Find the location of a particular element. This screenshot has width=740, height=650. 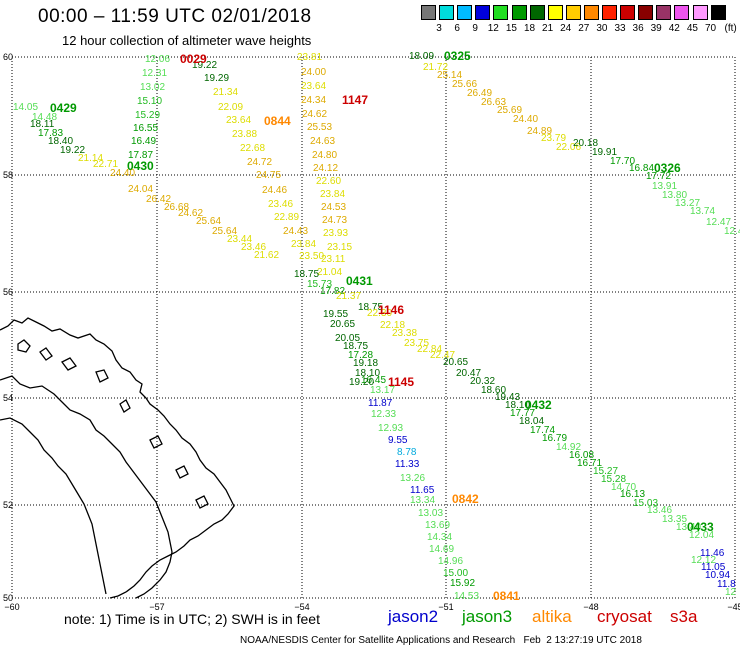

swh-value: 21.34 is located at coordinates (225, 92).